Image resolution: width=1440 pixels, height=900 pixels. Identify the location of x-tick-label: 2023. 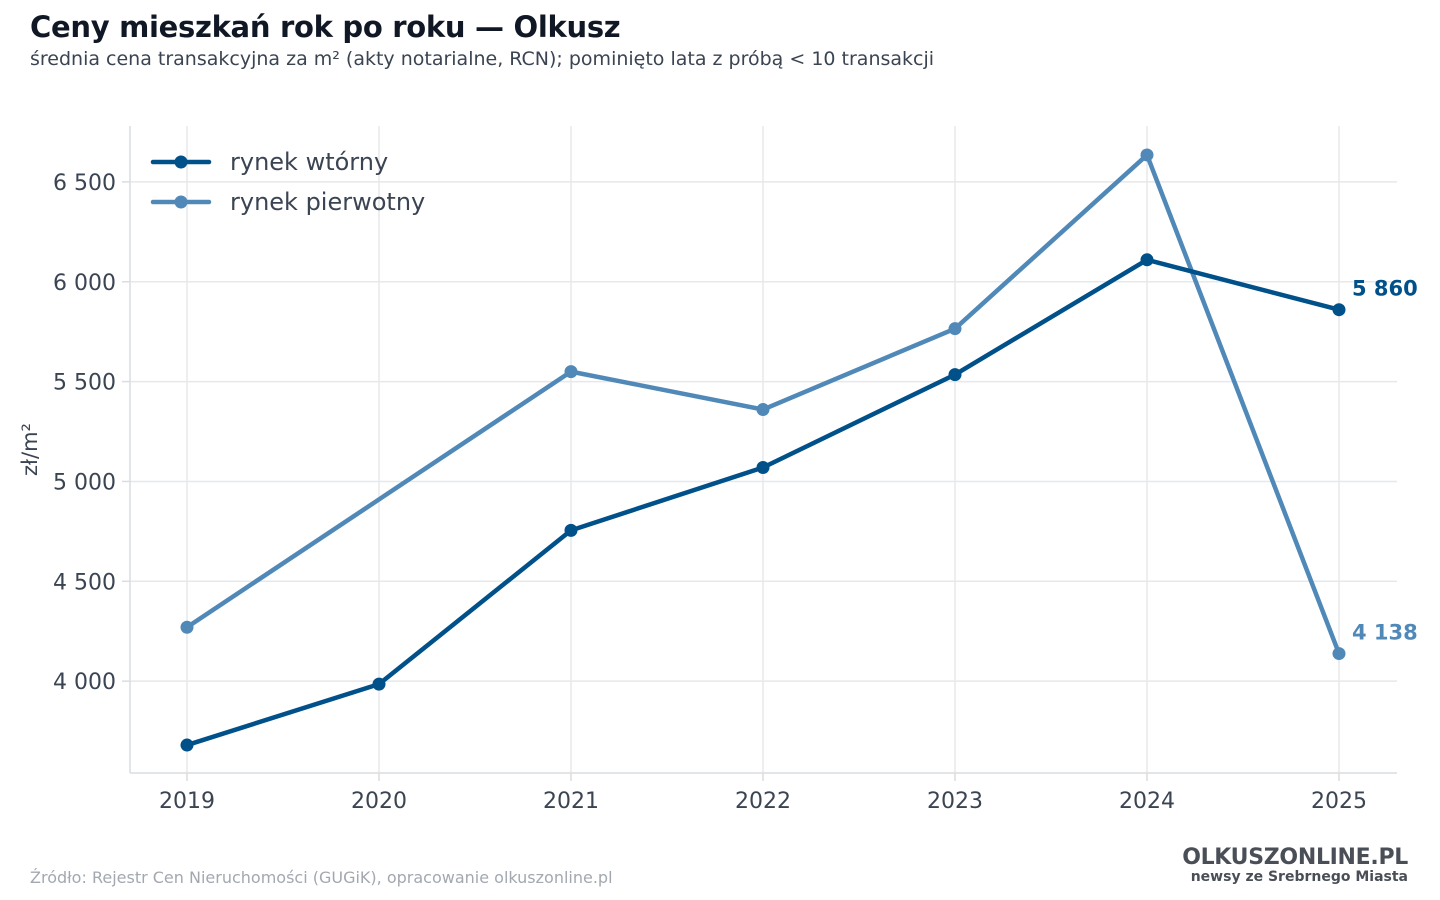
(955, 801).